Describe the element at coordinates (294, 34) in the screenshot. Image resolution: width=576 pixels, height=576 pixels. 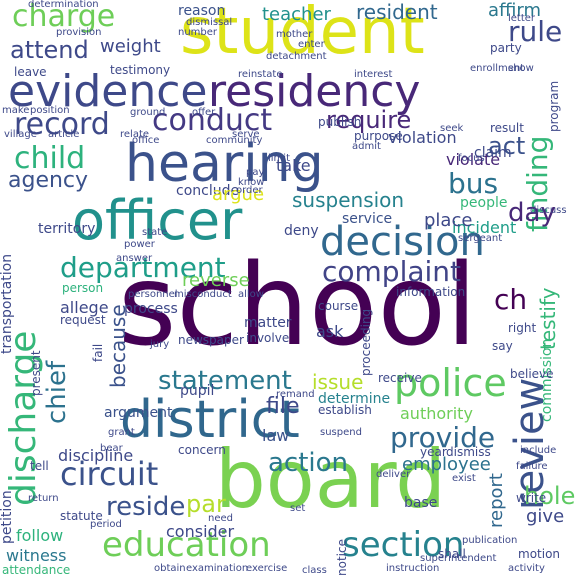
I see `word-mother: mother` at that location.